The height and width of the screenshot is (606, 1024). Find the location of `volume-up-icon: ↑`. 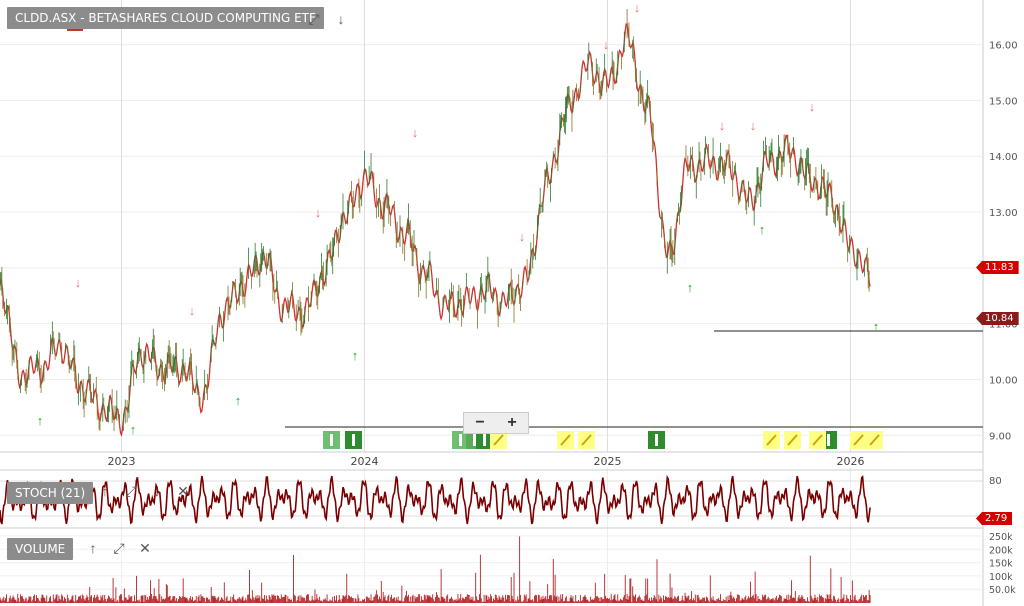

volume-up-icon: ↑ is located at coordinates (93, 548).